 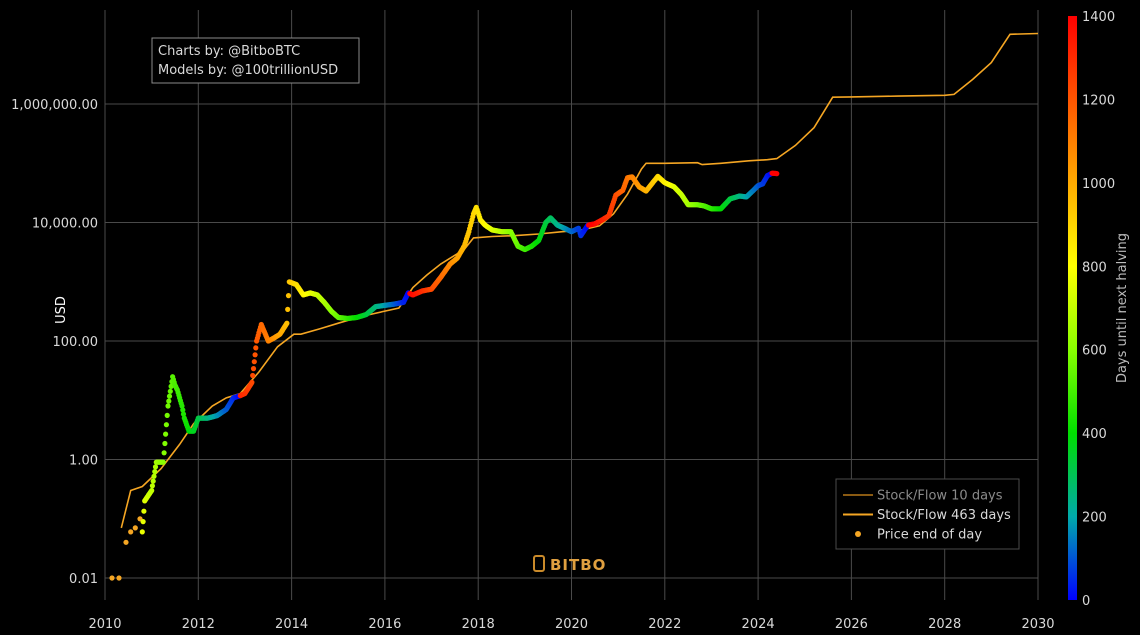 I want to click on legend-label: Stock/Flow 463 days, so click(x=944, y=515).